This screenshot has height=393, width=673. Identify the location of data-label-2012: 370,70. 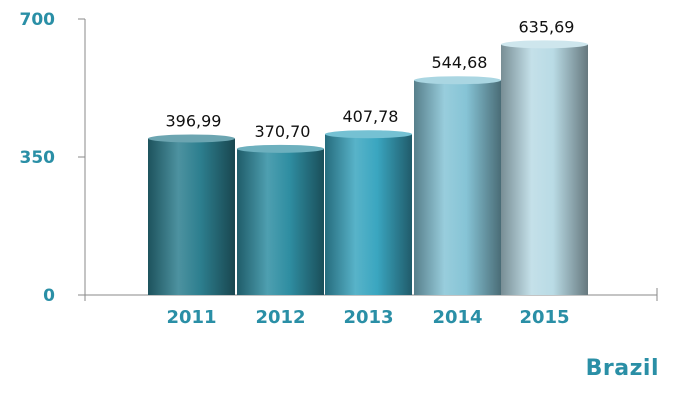
(283, 131).